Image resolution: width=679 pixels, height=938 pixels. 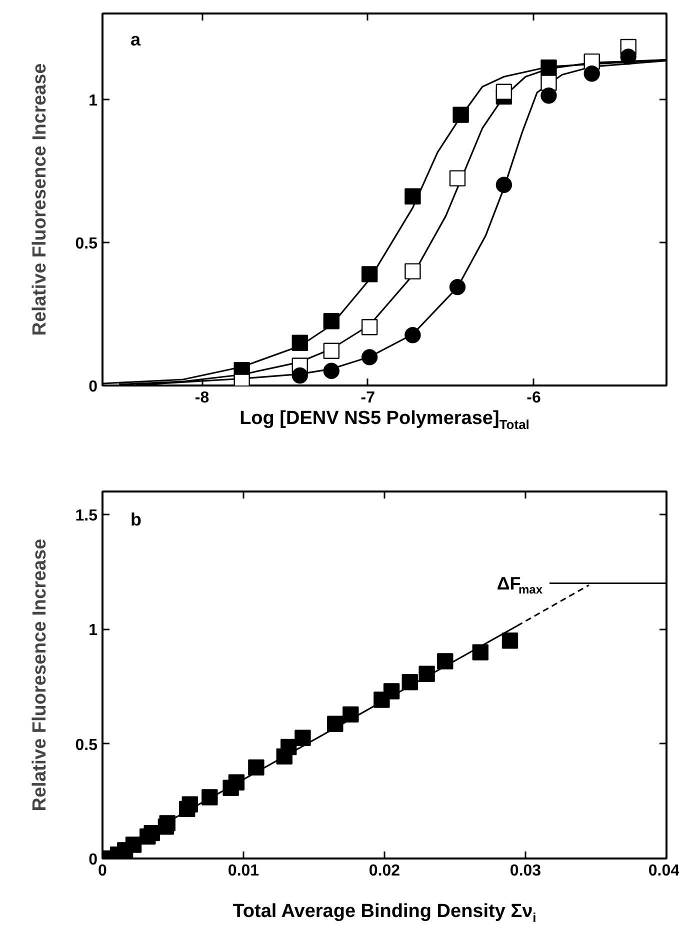 What do you see at coordinates (86, 515) in the screenshot?
I see `y-tick-label: 1.5` at bounding box center [86, 515].